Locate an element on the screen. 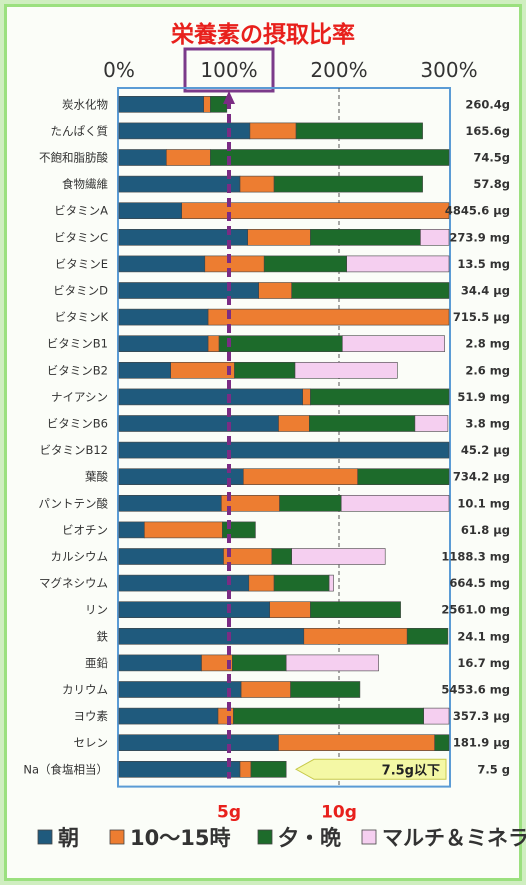 The width and height of the screenshot is (526, 885). category-label: ビタミンB6 is located at coordinates (77, 424).